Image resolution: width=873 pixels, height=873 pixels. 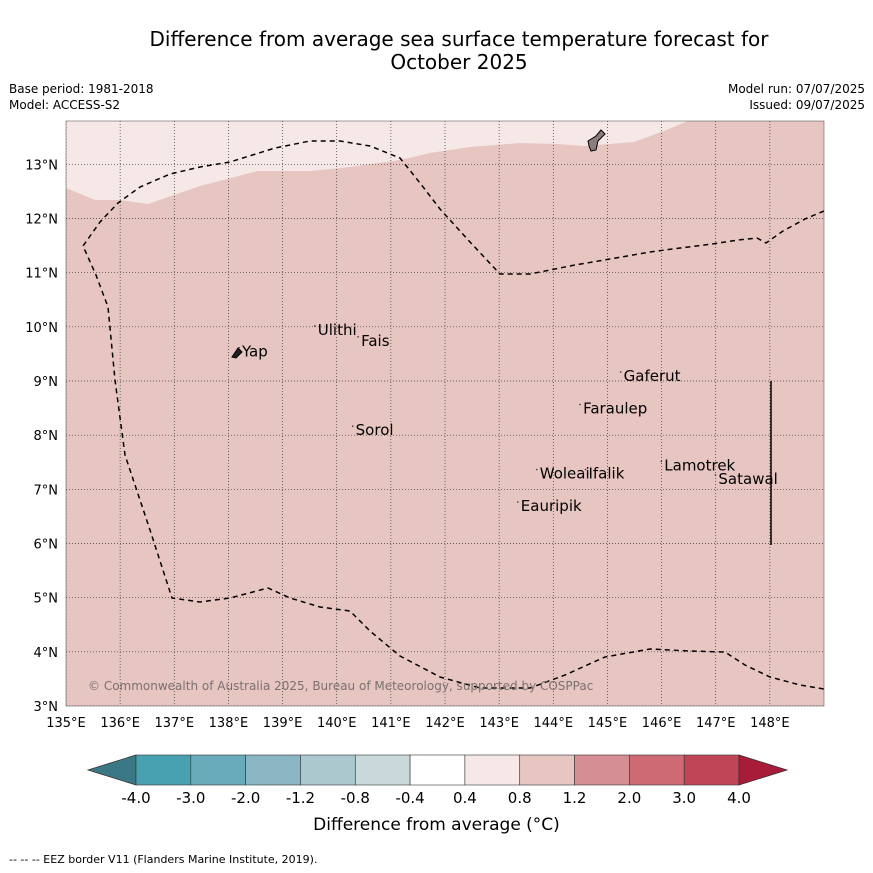 What do you see at coordinates (46, 436) in the screenshot?
I see `lat-tick-label: 8°N` at bounding box center [46, 436].